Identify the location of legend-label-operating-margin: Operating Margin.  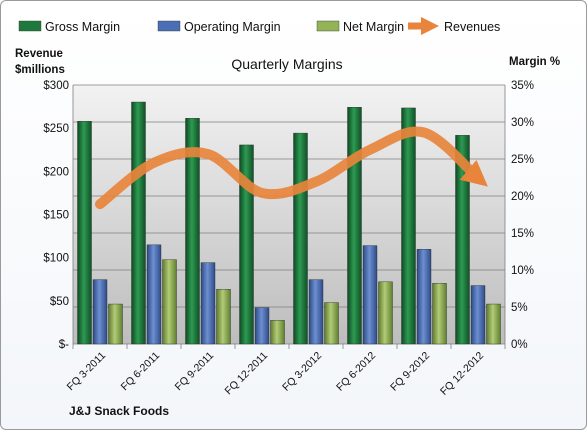
(232, 27).